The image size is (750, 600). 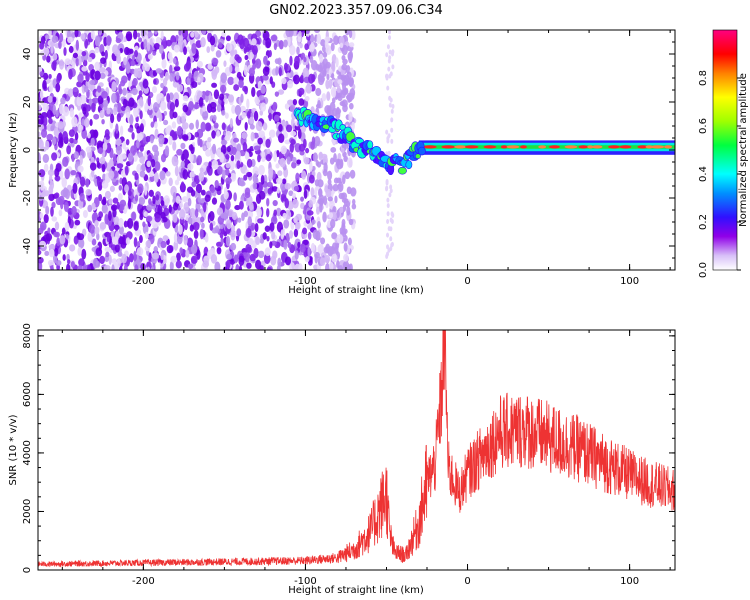 What do you see at coordinates (546, 147) in the screenshot?
I see `trace-band-inner` at bounding box center [546, 147].